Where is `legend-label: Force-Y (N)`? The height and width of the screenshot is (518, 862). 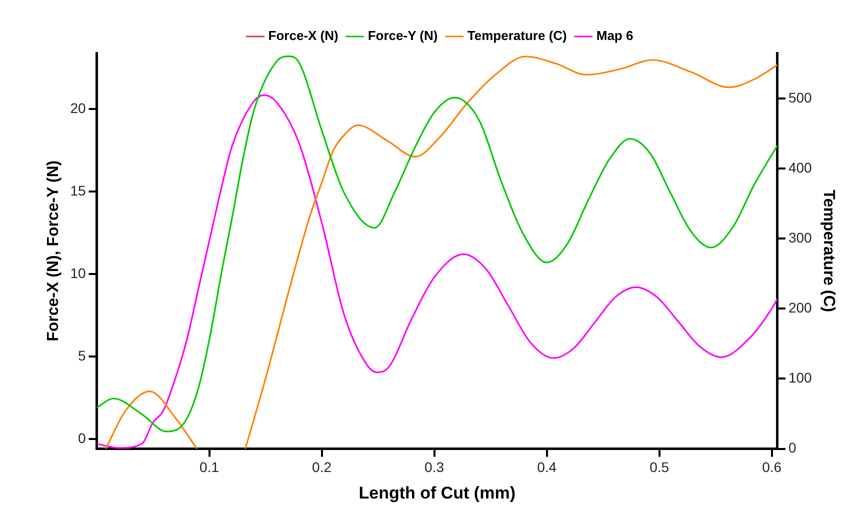 legend-label: Force-Y (N) is located at coordinates (403, 36).